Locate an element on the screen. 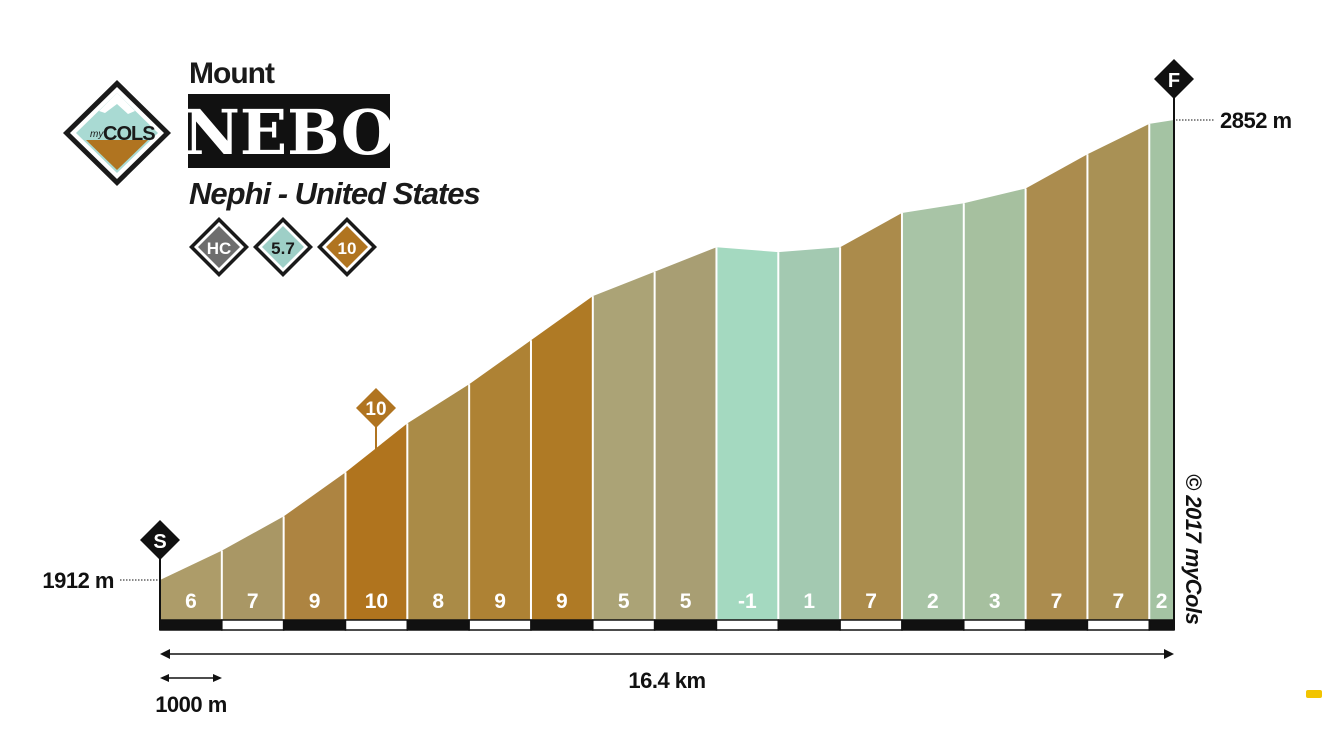 This screenshot has width=1334, height=750. badge-label: HC is located at coordinates (219, 248).